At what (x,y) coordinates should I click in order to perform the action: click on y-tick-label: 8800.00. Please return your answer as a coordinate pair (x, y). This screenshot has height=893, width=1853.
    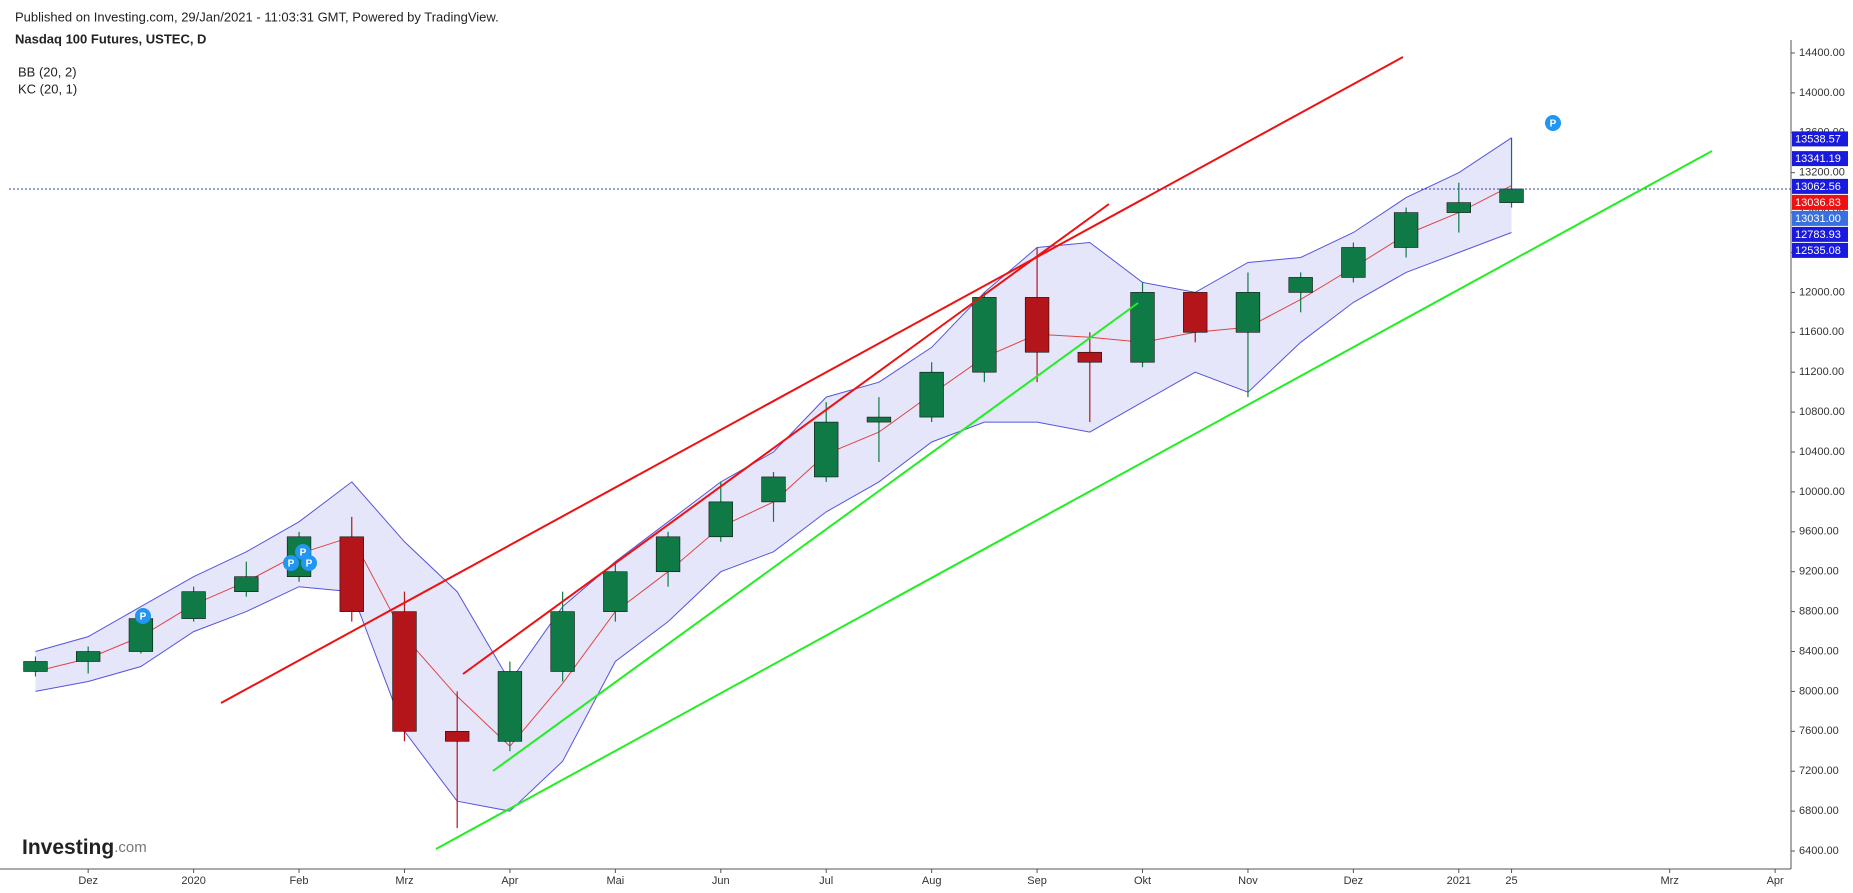
    Looking at the image, I should click on (1819, 612).